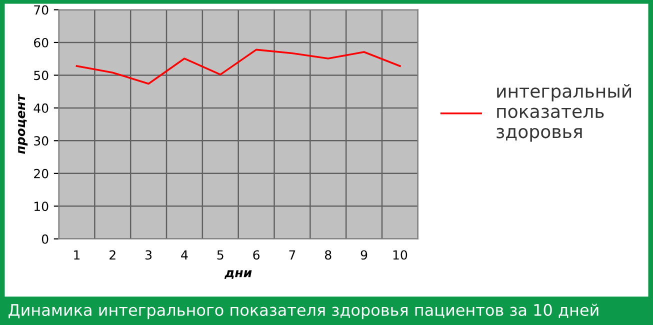 This screenshot has height=325, width=653. I want to click on y-tick-label: 30, so click(41, 141).